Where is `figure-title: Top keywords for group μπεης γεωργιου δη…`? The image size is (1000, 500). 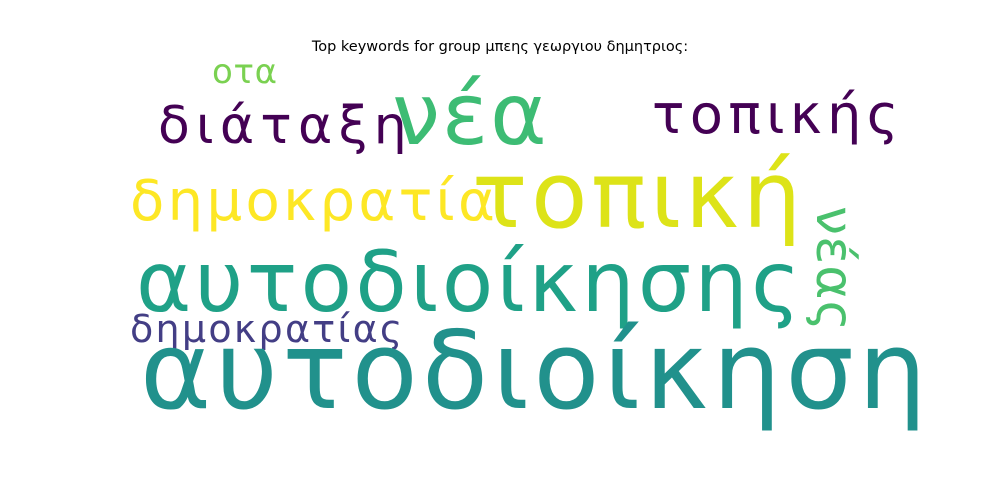
figure-title: Top keywords for group μπεης γεωργιου δη… is located at coordinates (500, 47).